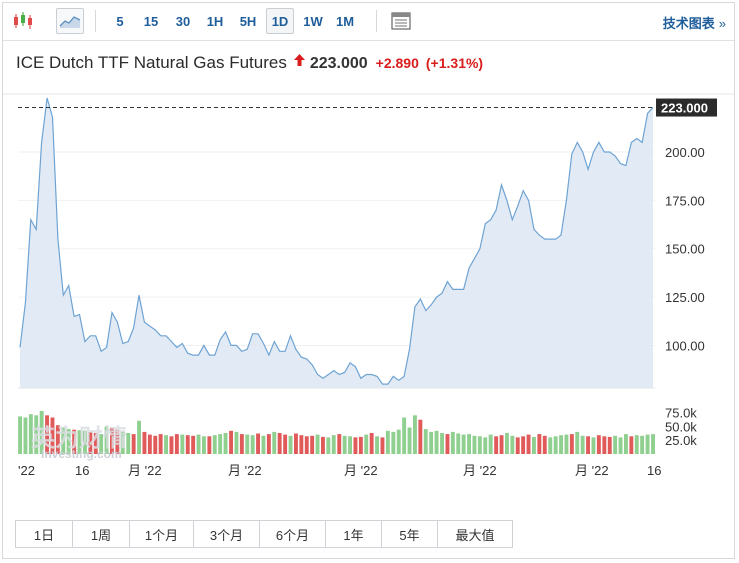 This screenshot has height=563, width=739. What do you see at coordinates (475, 534) in the screenshot?
I see `range-max: 最大值` at bounding box center [475, 534].